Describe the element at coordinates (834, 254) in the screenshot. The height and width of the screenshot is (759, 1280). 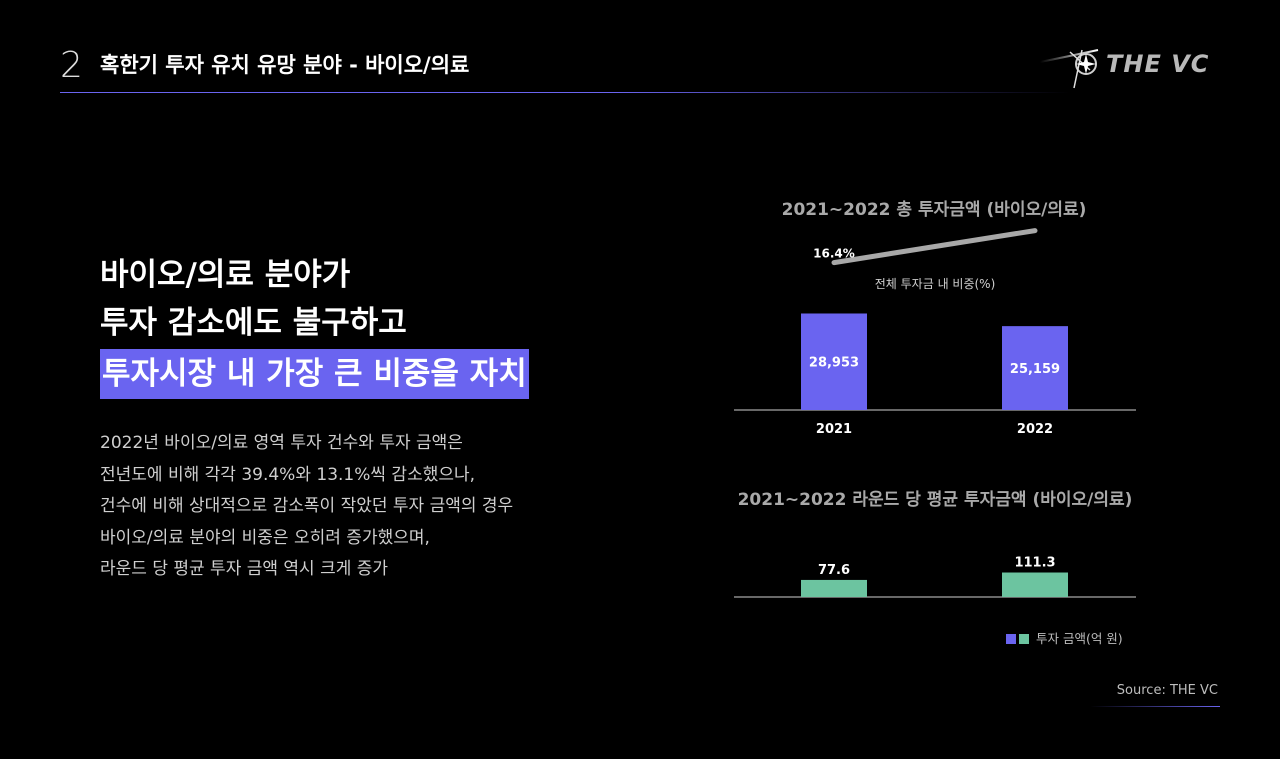
I see `share-label-2021: 16.4%` at that location.